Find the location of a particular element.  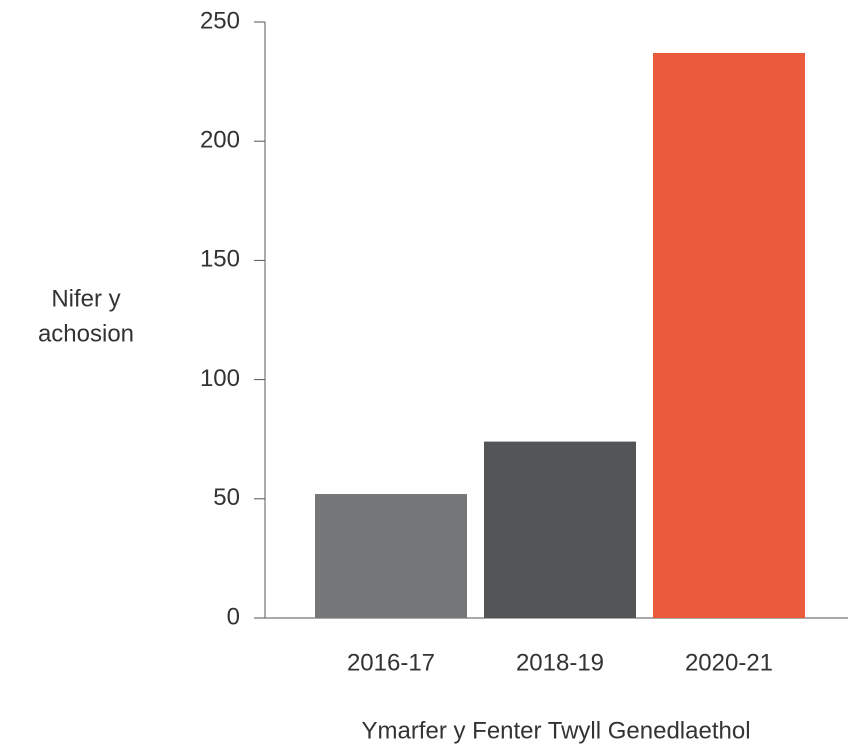

y-tick-label: 100 is located at coordinates (220, 378).